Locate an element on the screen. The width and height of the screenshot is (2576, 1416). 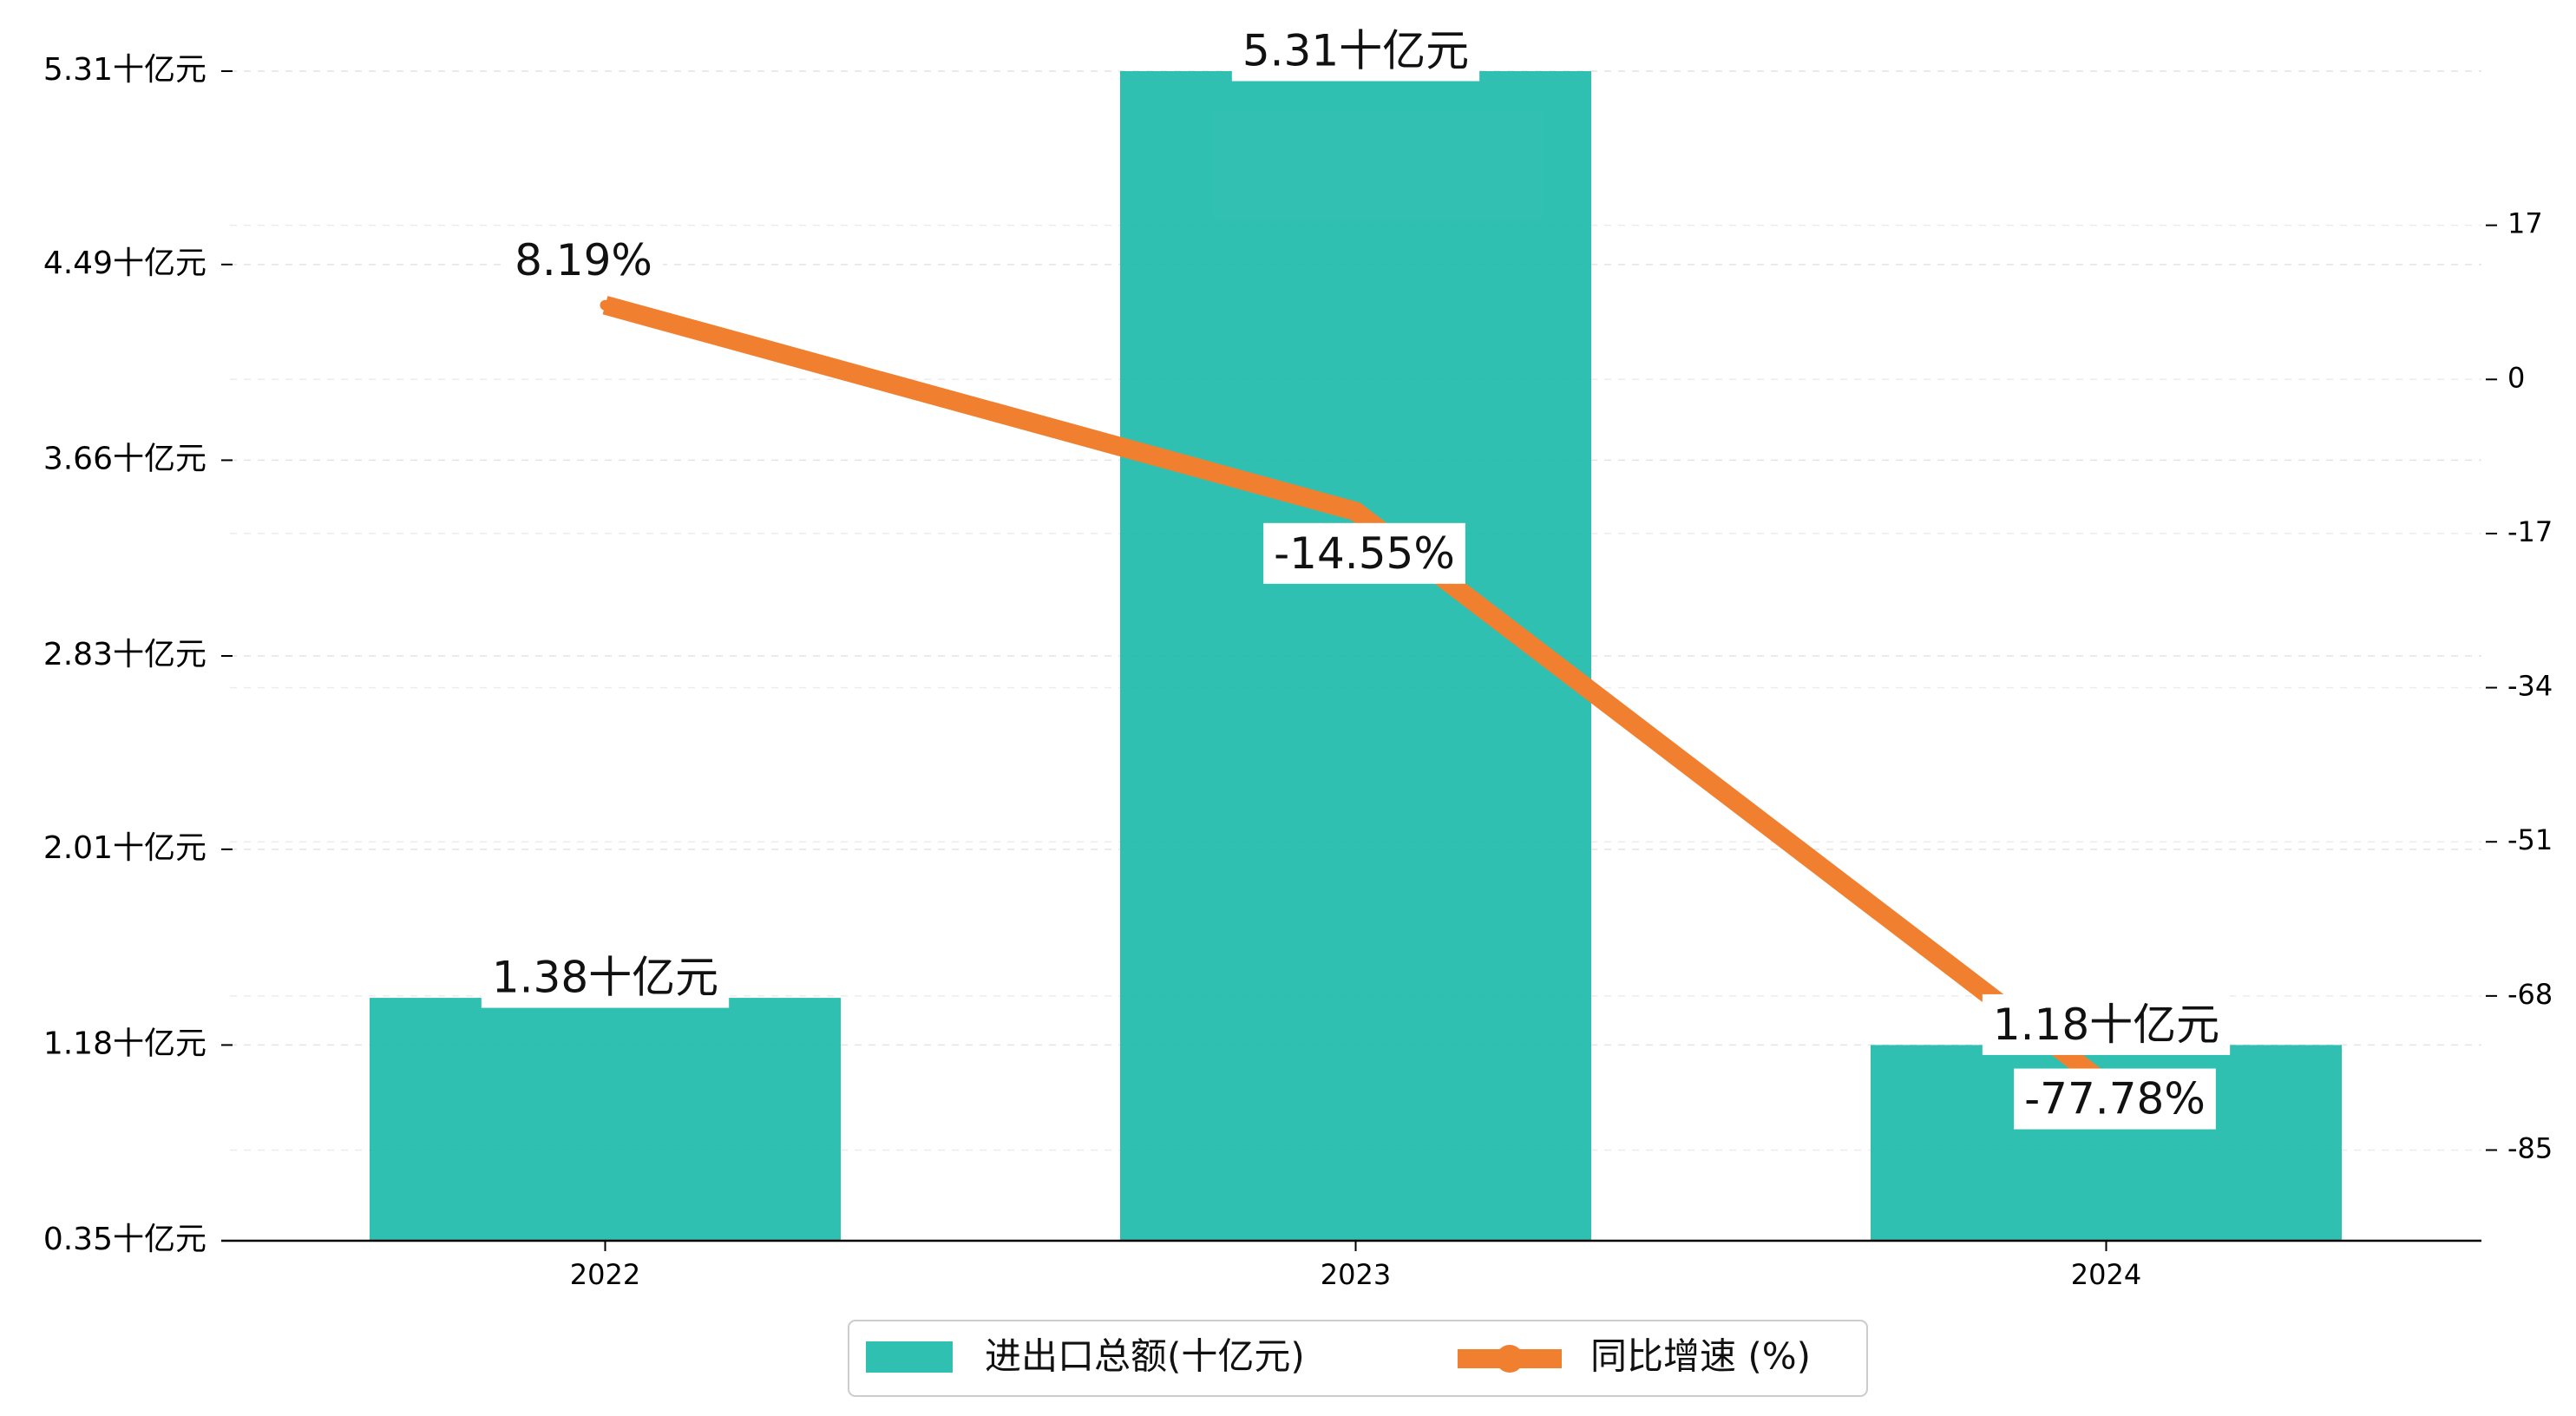
line-label-2022: 8.19% is located at coordinates (583, 260).